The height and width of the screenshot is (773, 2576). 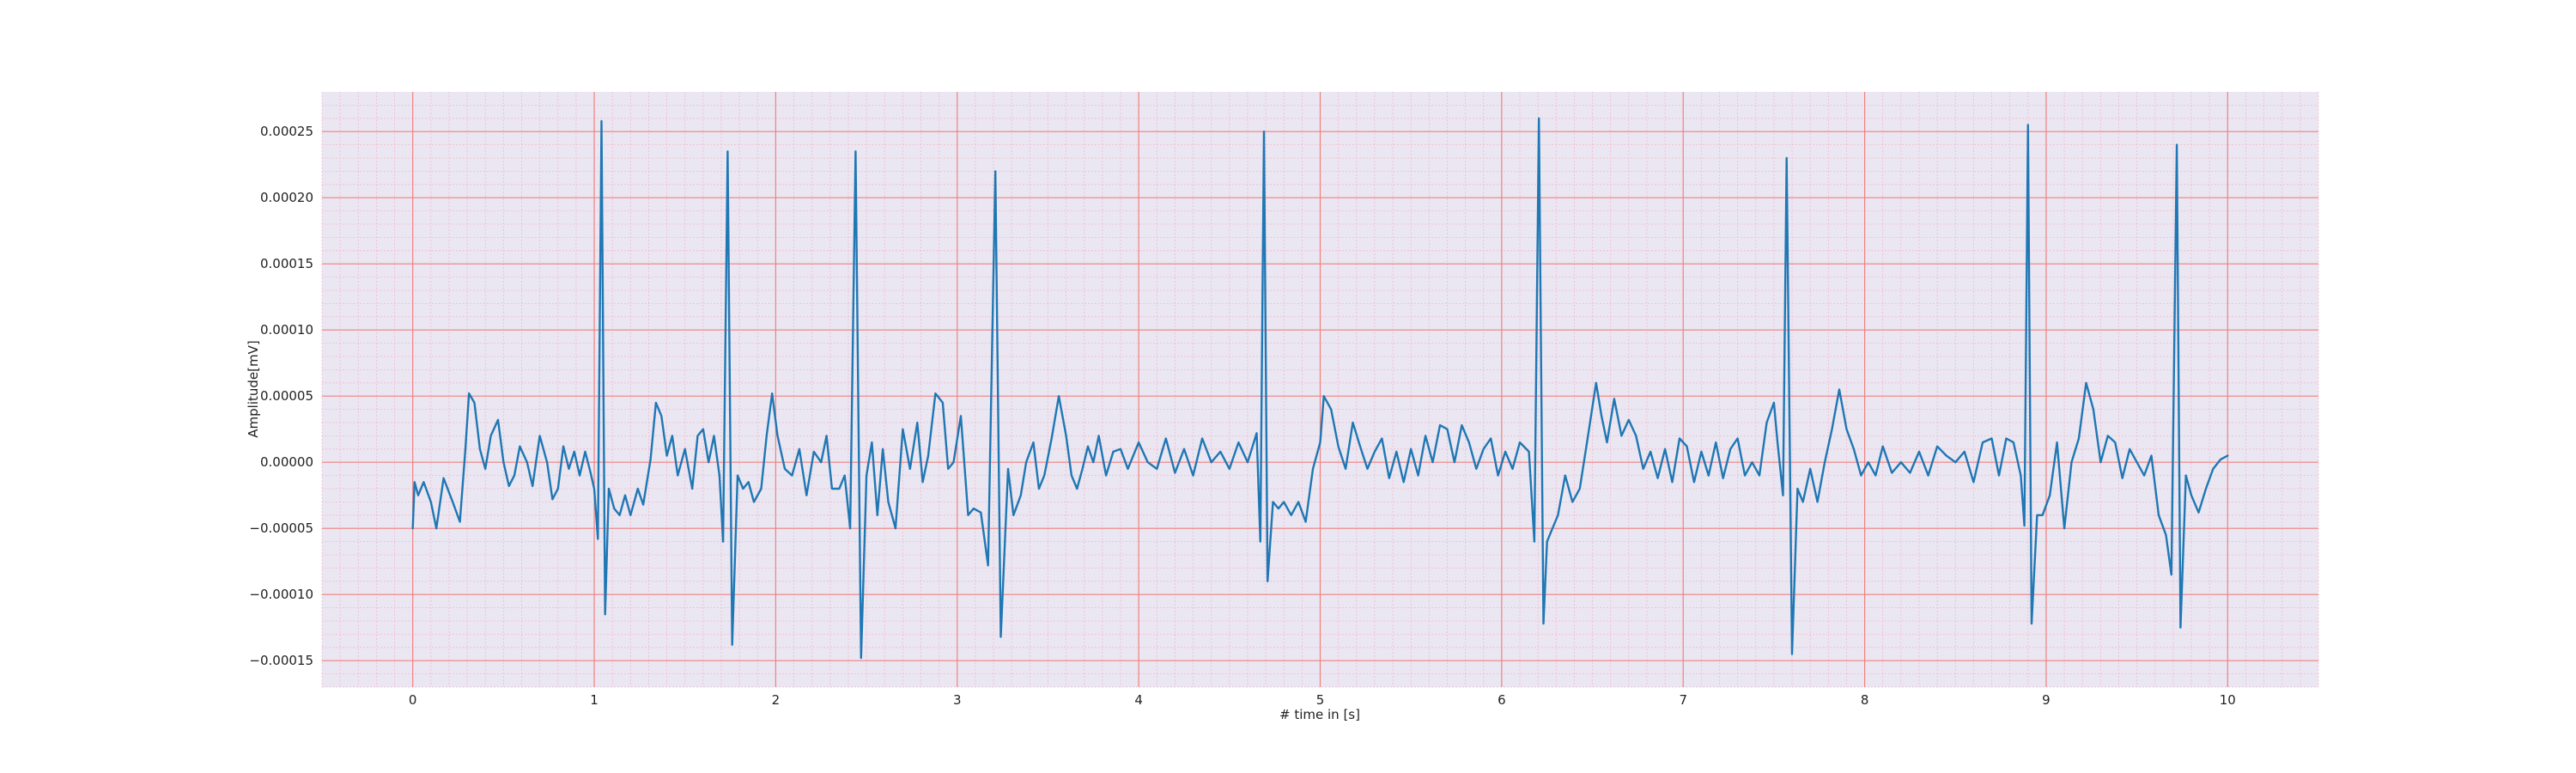 I want to click on y-tick-label: 0.00015, so click(x=286, y=263).